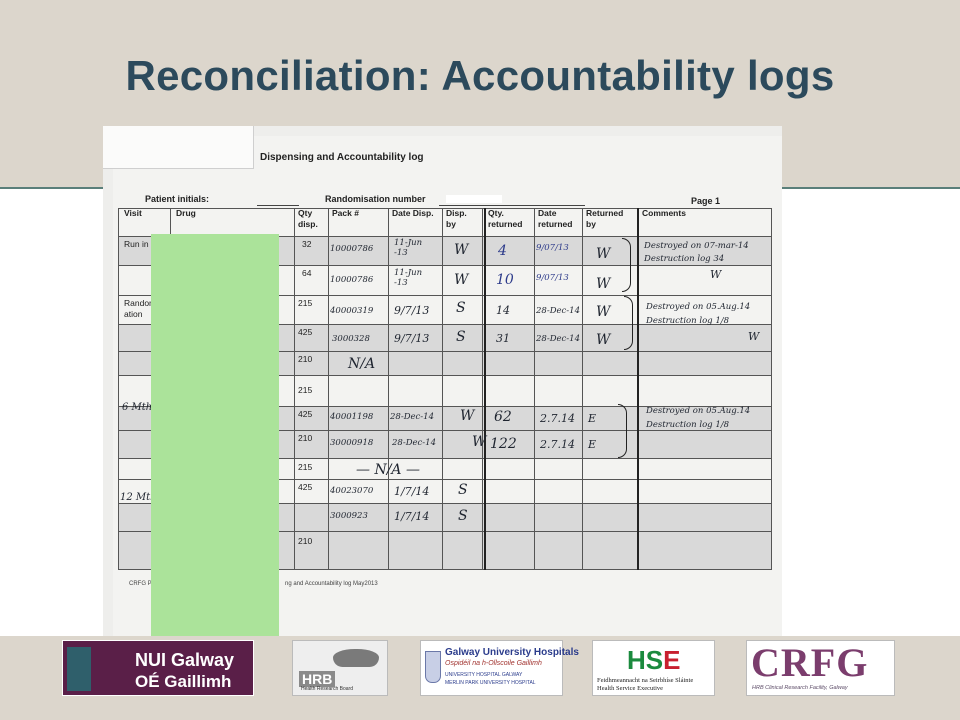 This screenshot has height=720, width=960. What do you see at coordinates (317, 679) in the screenshot?
I see `hrb-logo-word: HRB` at bounding box center [317, 679].